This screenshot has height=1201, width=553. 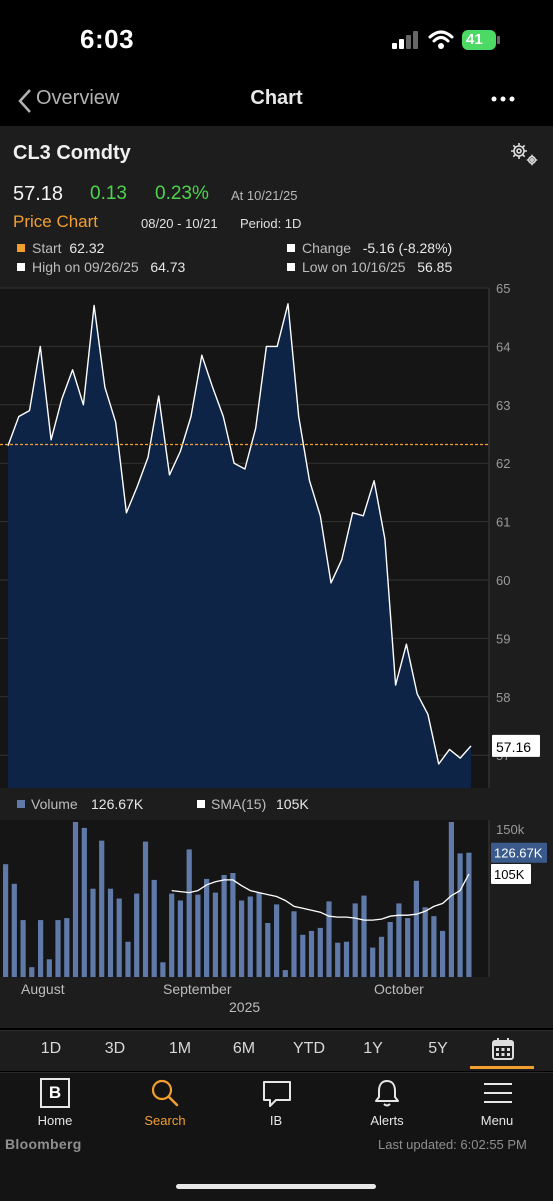 I want to click on chart-type-label: Price Chart, so click(x=56, y=221).